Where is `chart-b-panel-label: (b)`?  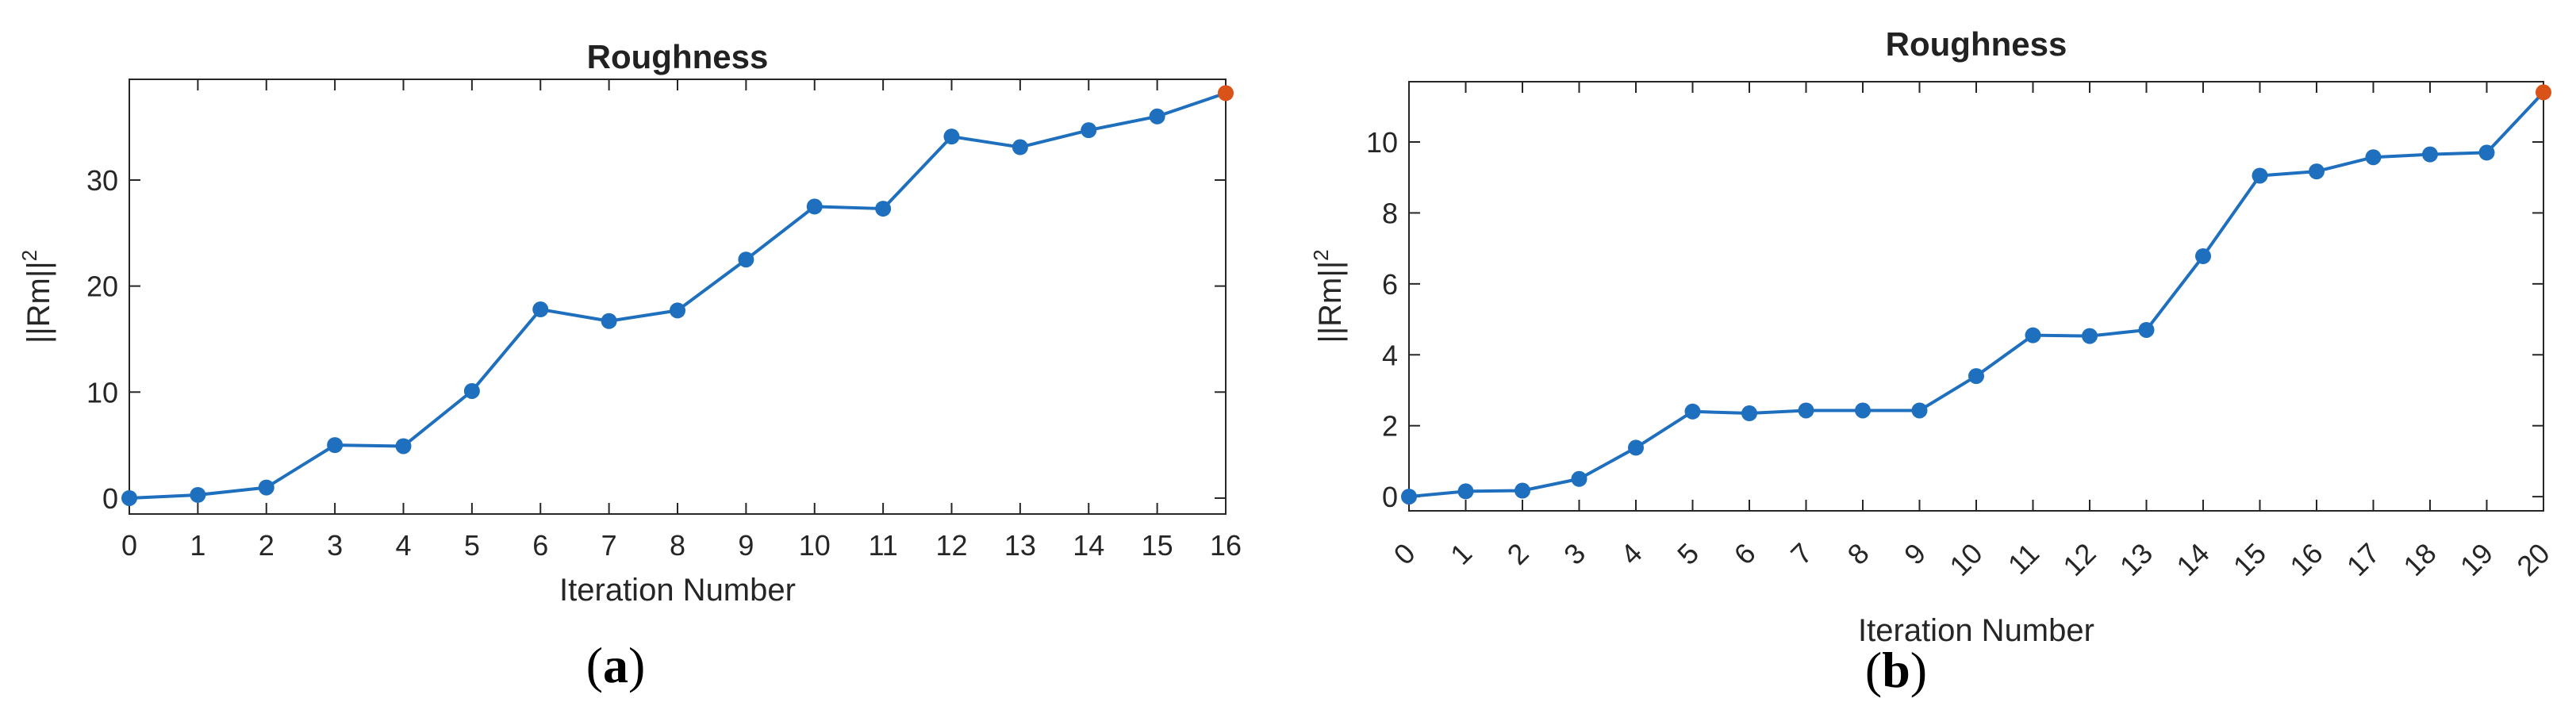
chart-b-panel-label: (b) is located at coordinates (1896, 670).